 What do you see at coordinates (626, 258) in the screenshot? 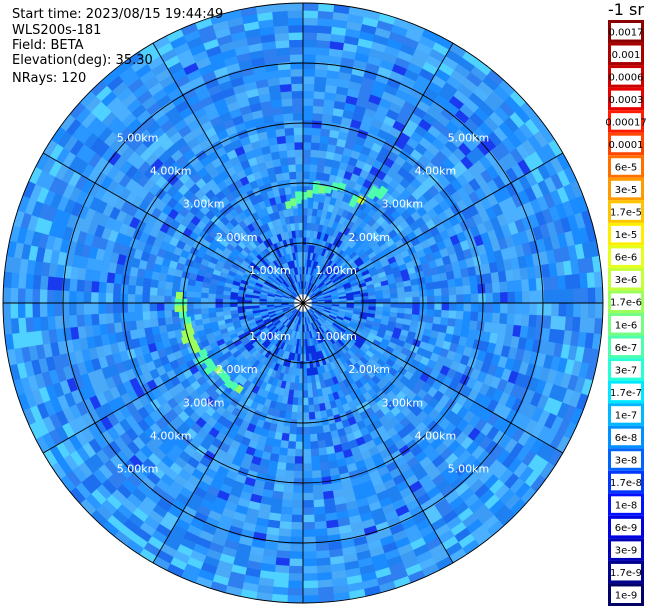
I see `colorbar-label: 6e-6` at bounding box center [626, 258].